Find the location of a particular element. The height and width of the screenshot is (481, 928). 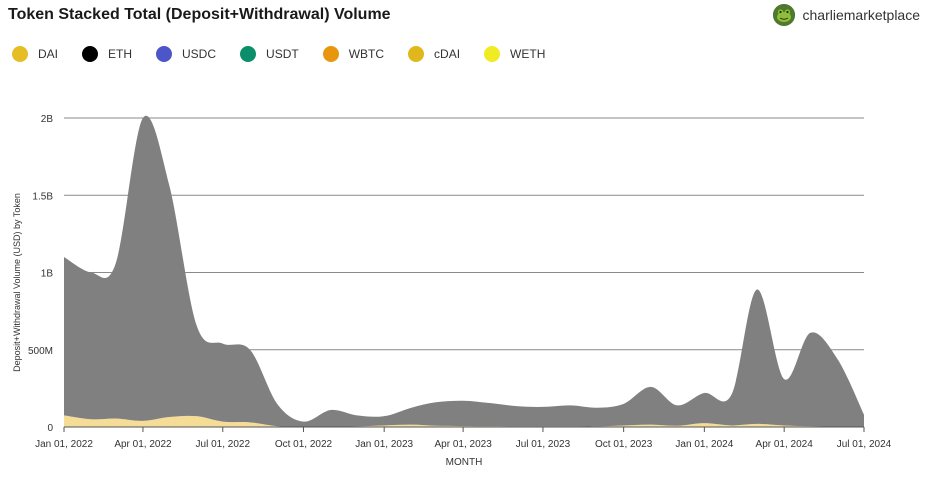

x-tick-label: Apr 01, 2023 is located at coordinates (463, 444).